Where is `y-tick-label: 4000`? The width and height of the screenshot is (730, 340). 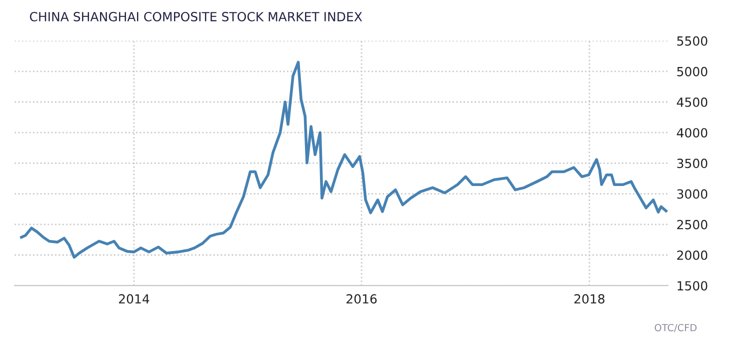
y-tick-label: 4000 is located at coordinates (692, 133).